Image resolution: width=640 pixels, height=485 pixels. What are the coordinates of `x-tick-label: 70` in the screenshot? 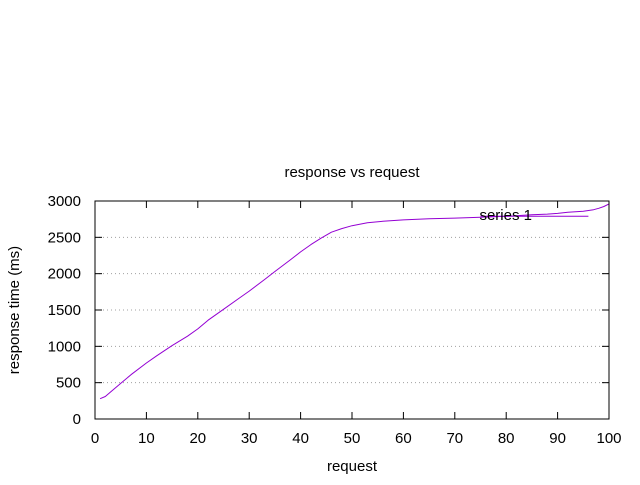 It's located at (454, 438).